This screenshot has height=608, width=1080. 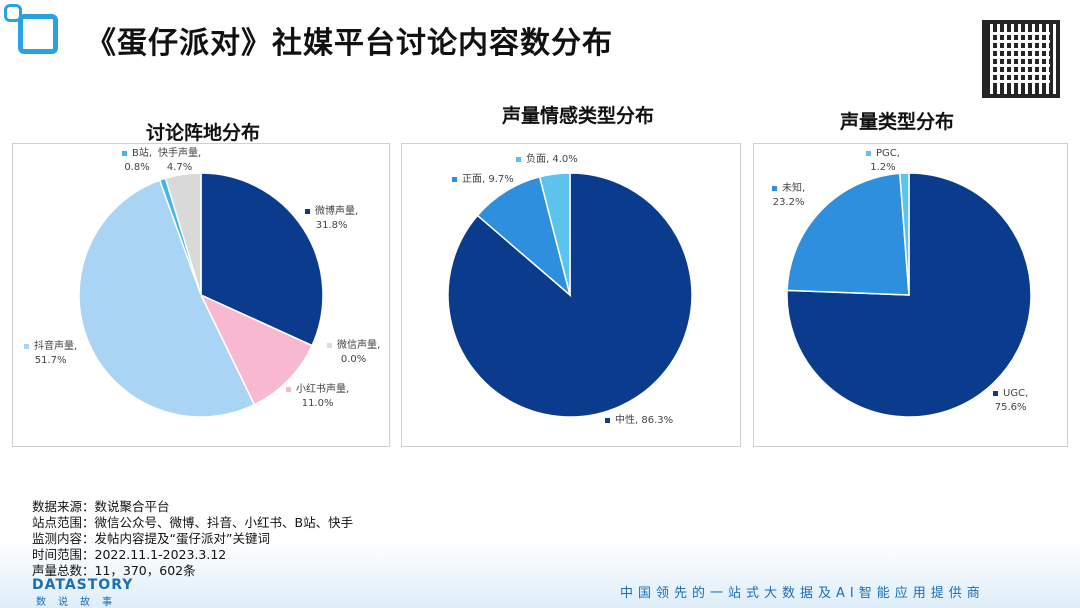 I want to click on info-line: 声量总数：11，370，602条, so click(x=114, y=570).